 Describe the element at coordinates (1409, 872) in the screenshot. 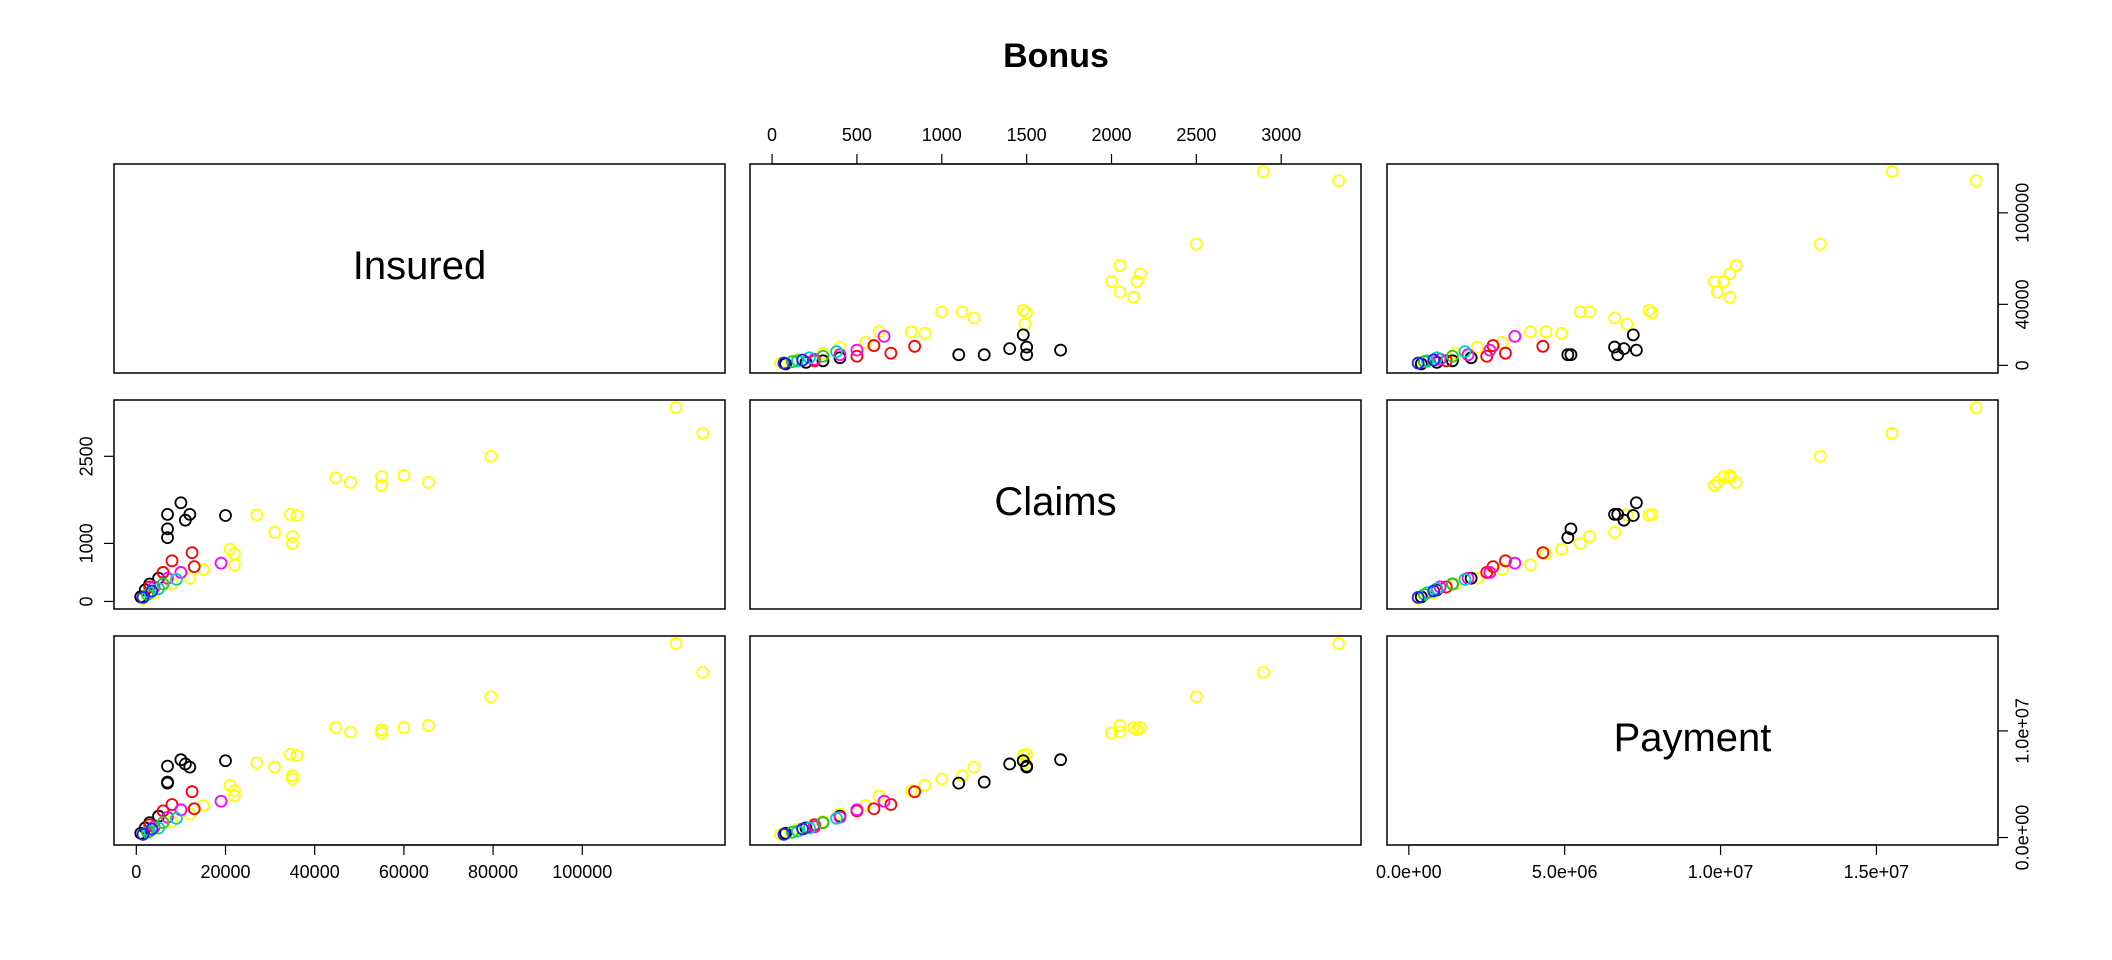

I see `x-tick-label: 0.0e+00` at that location.